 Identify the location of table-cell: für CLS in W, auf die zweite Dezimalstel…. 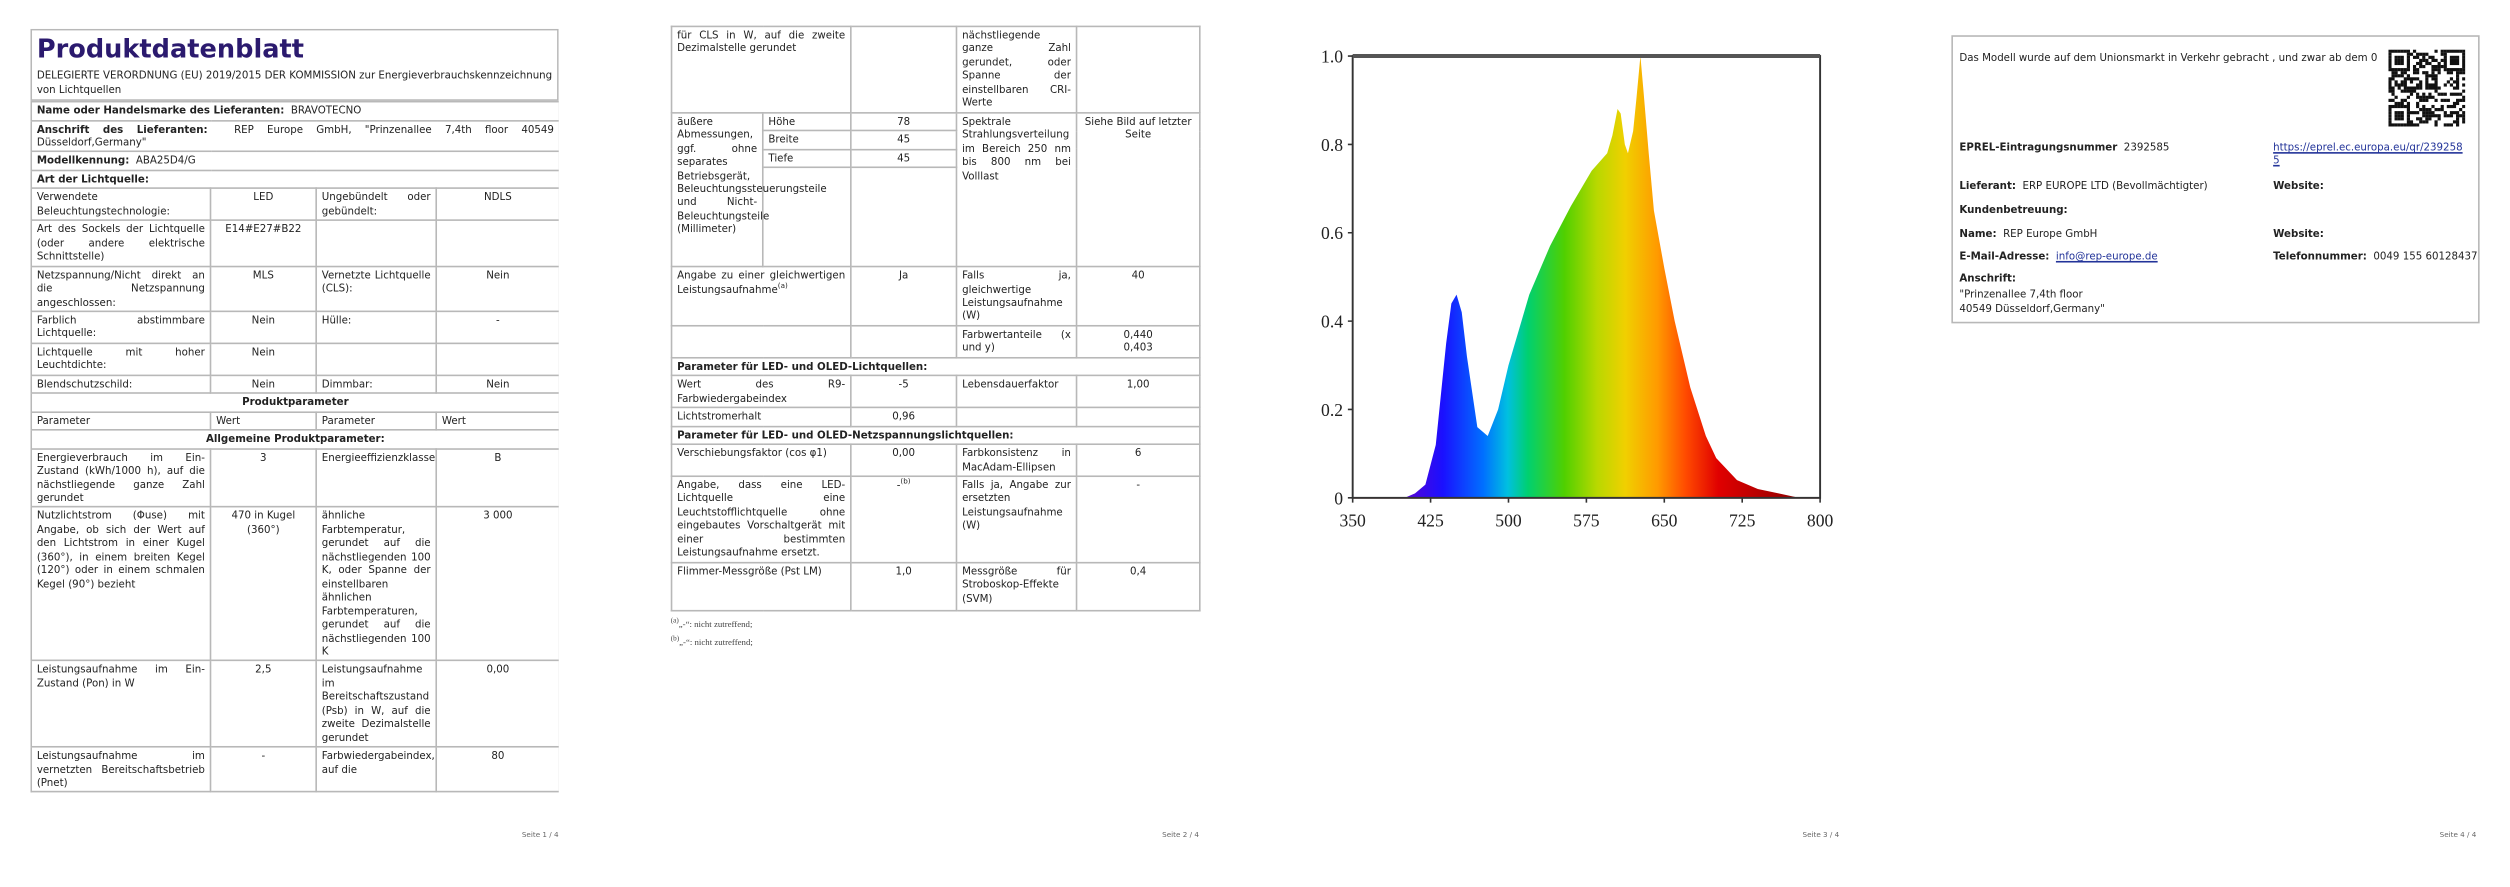
(761, 69).